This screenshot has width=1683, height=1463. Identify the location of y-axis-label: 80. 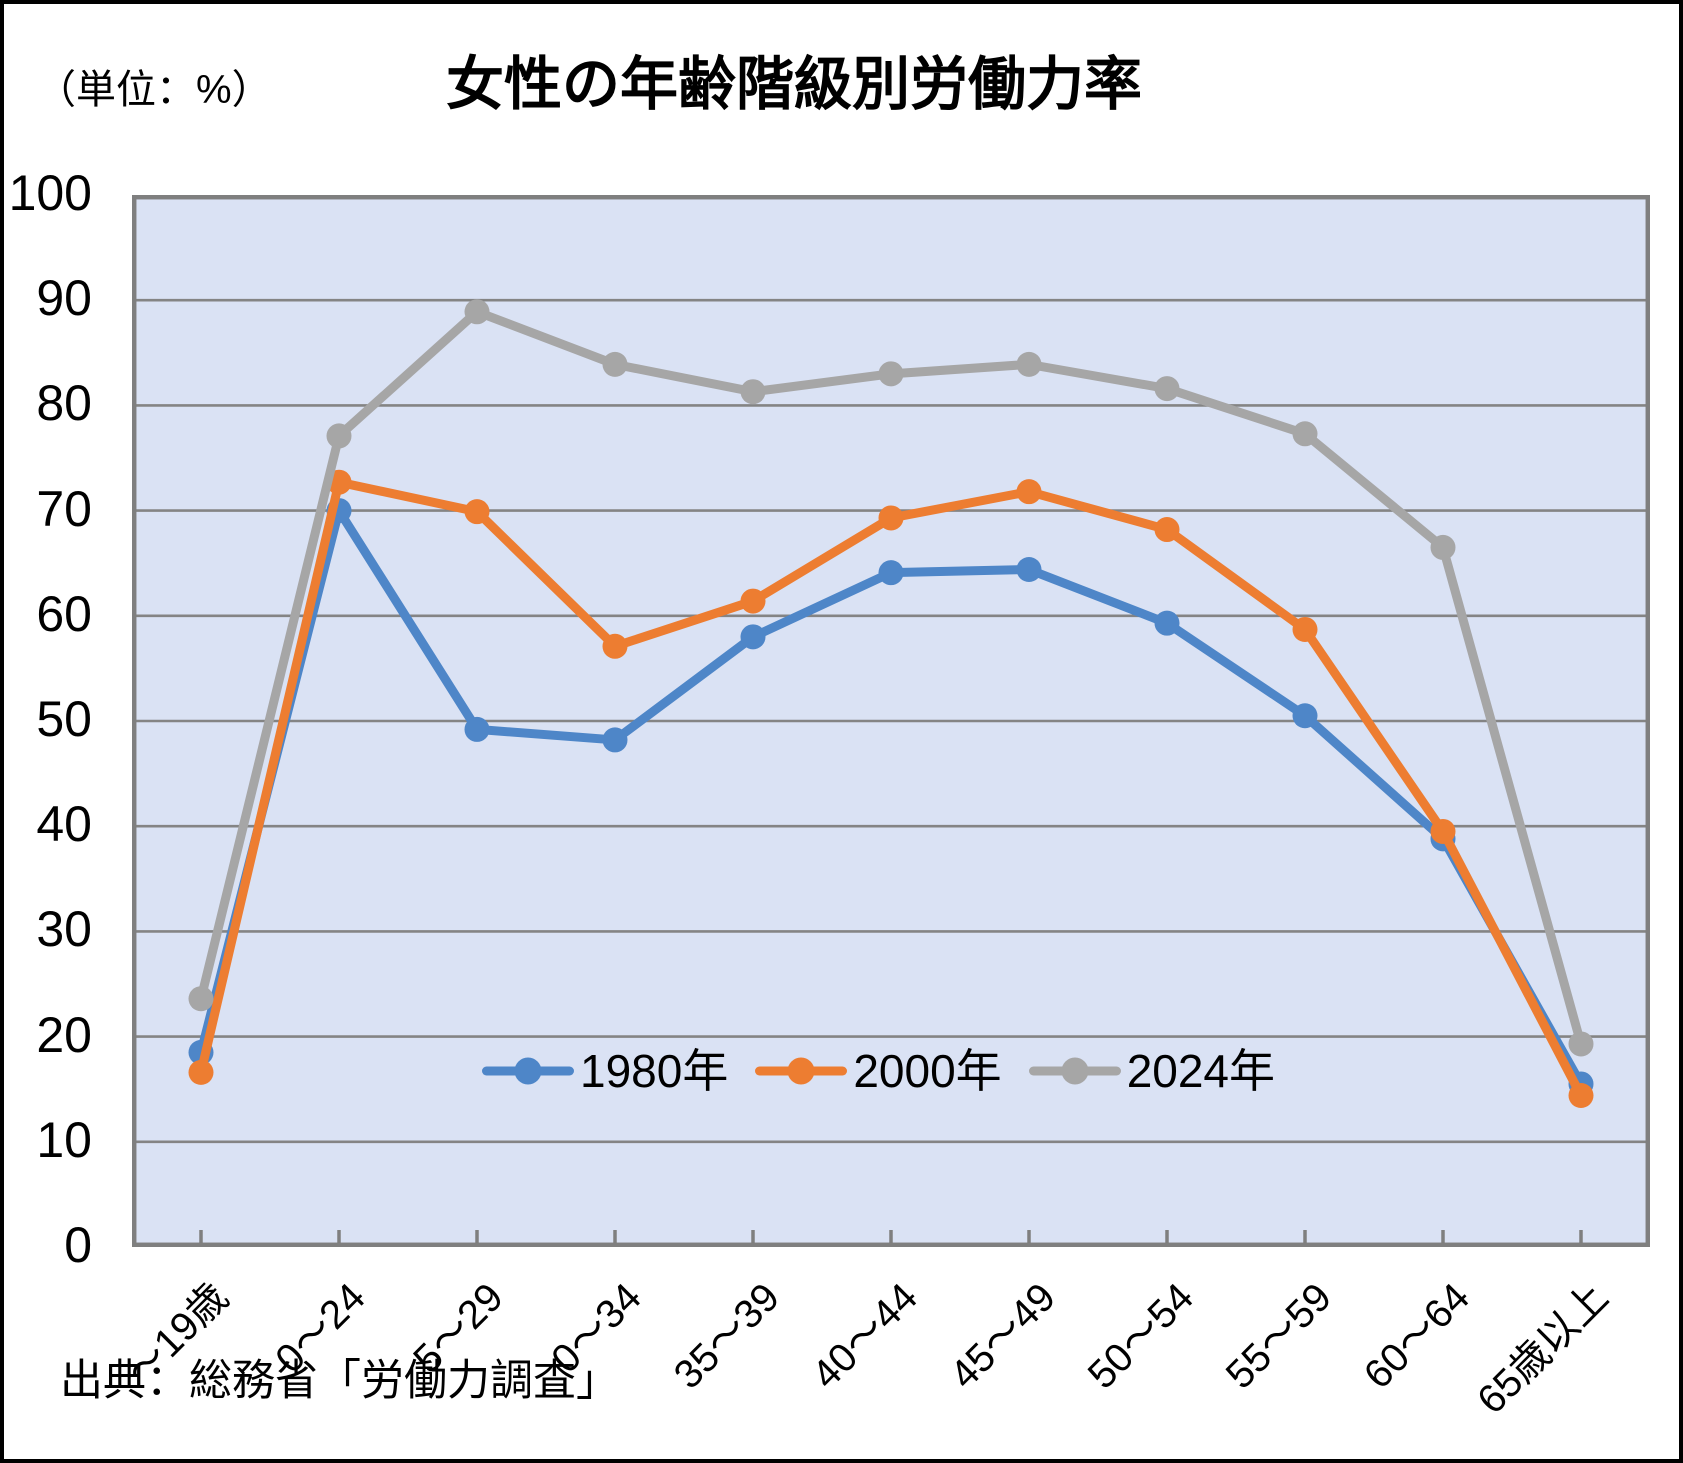
(64, 403).